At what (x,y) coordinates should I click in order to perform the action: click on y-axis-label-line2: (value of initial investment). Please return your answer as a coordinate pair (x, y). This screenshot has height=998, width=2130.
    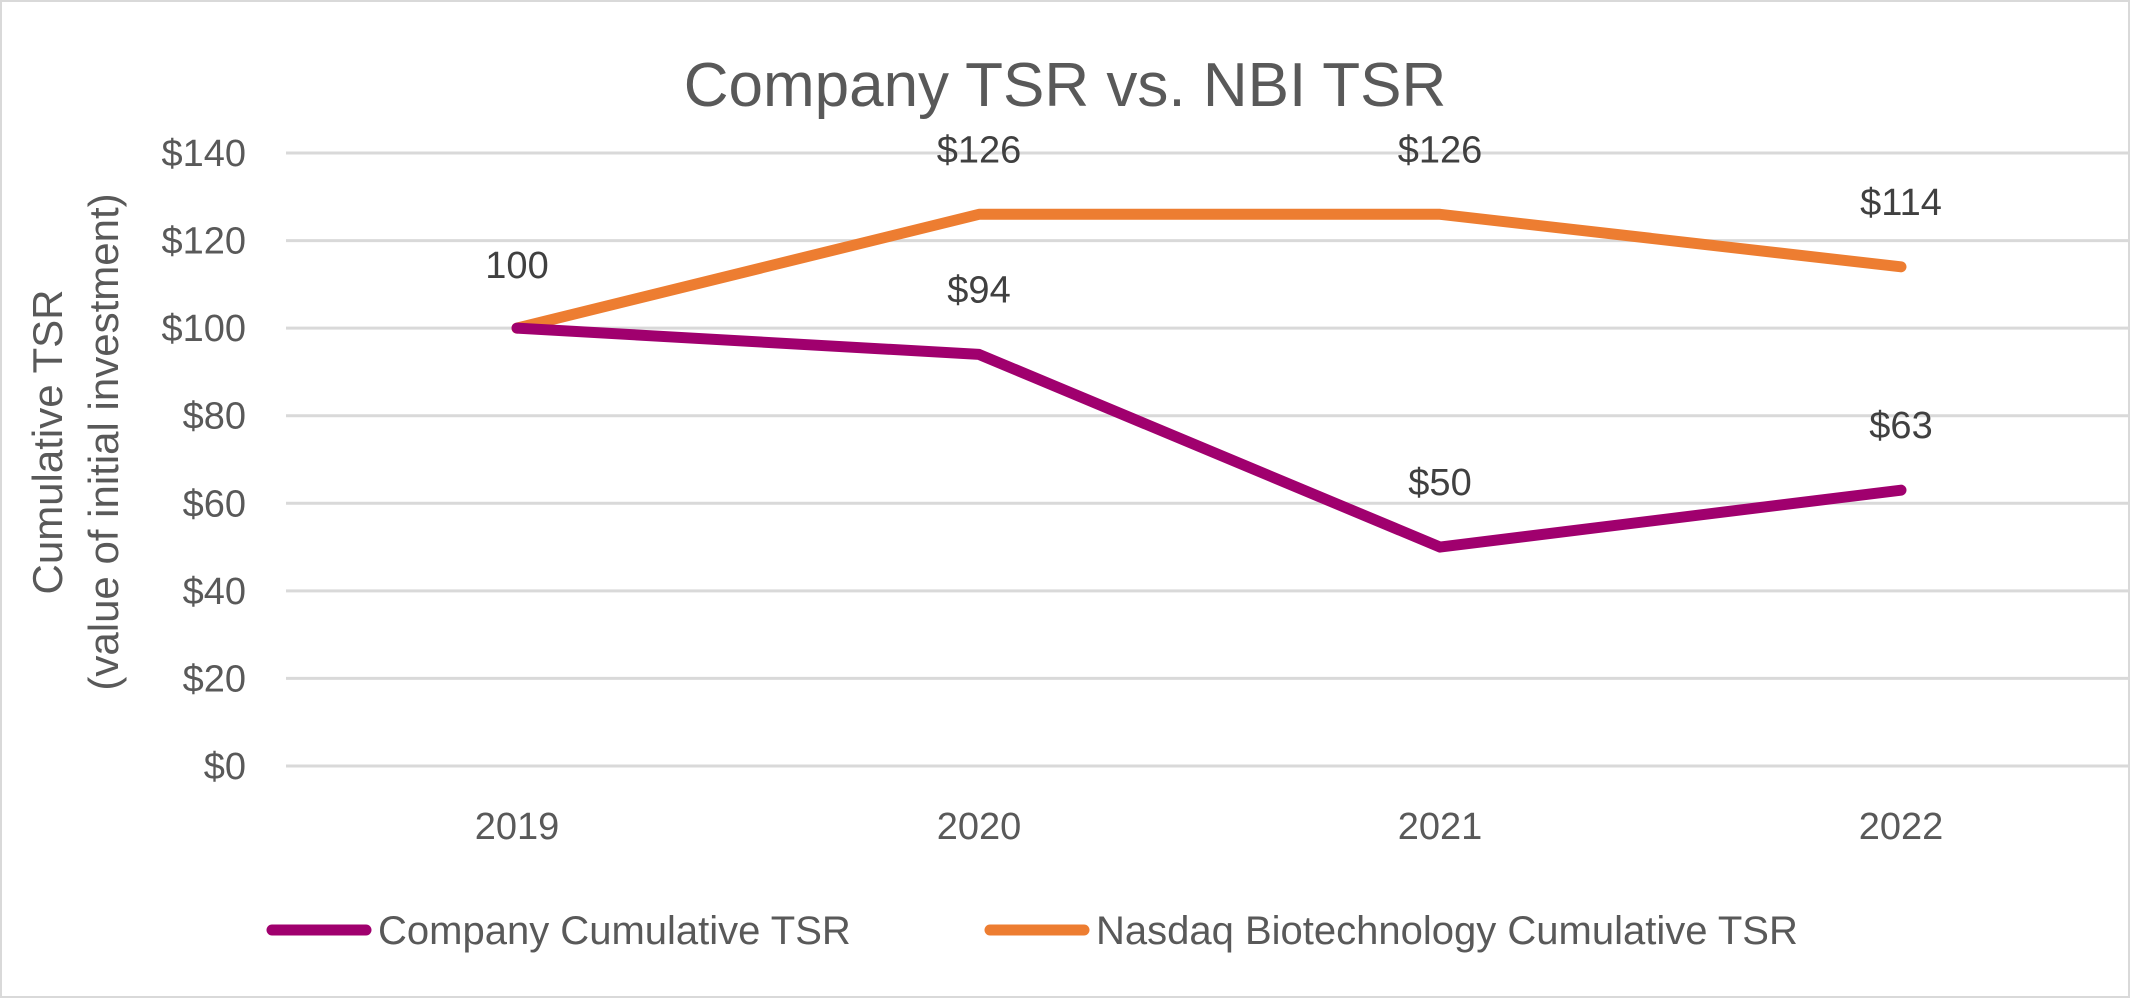
    Looking at the image, I should click on (103, 441).